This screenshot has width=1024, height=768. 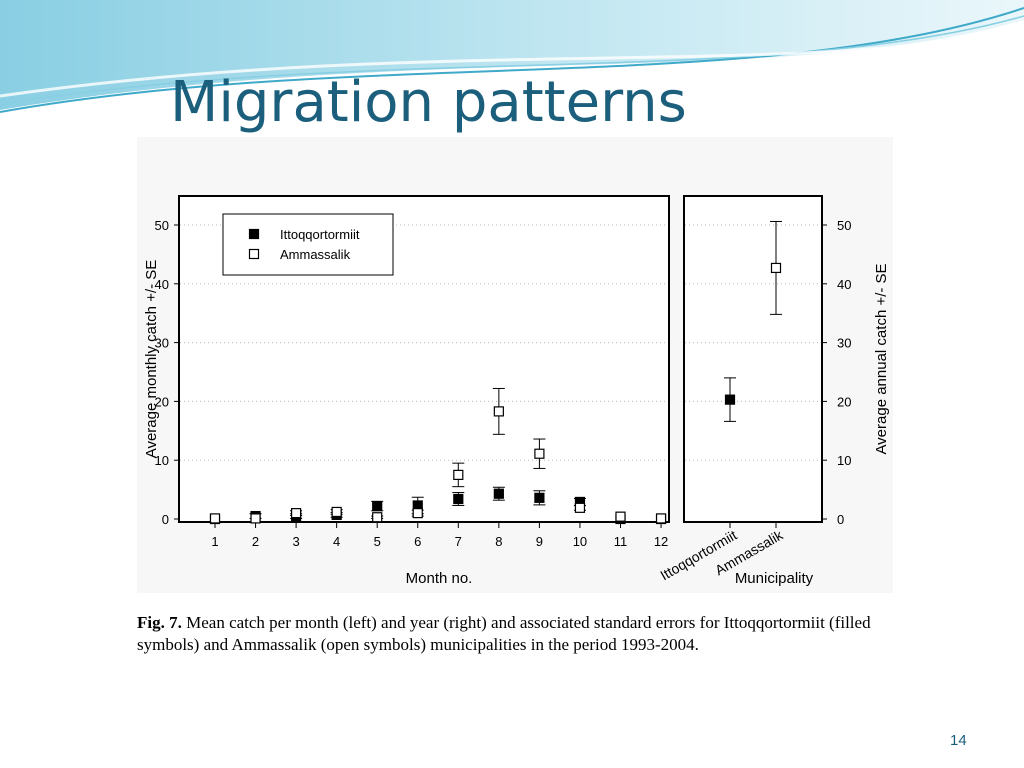 I want to click on x-tick-label: 10, so click(x=580, y=541).